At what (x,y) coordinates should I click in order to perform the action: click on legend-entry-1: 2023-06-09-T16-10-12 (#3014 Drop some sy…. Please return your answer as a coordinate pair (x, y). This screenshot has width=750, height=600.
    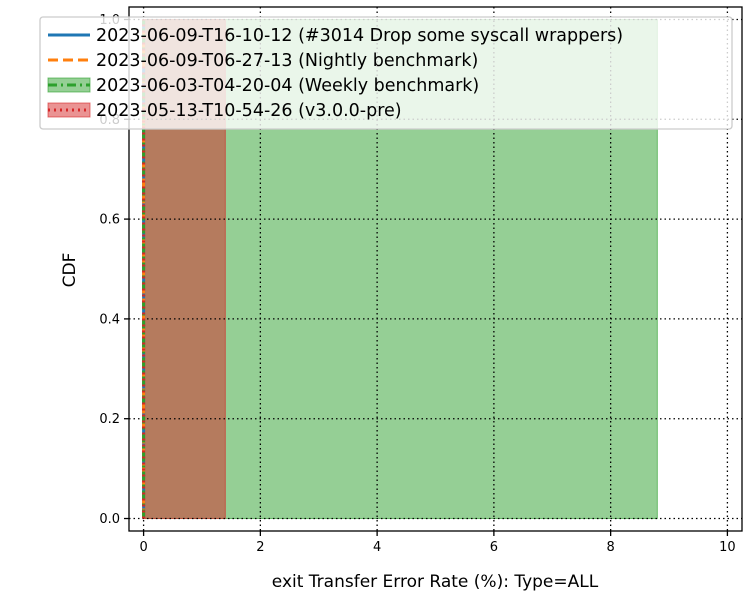
    Looking at the image, I should click on (359, 36).